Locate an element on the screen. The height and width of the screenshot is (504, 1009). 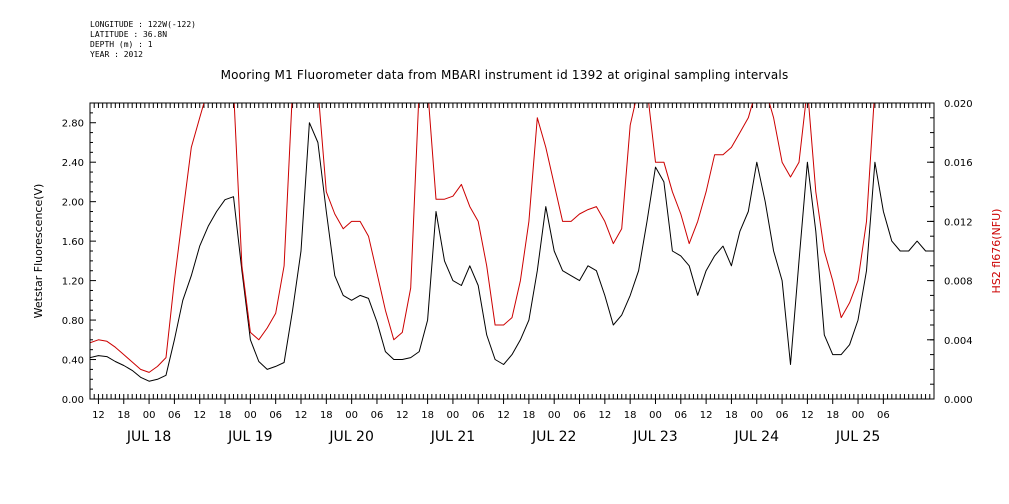
longitude-text: LONGITUDE : 122W(-122) is located at coordinates (143, 24).